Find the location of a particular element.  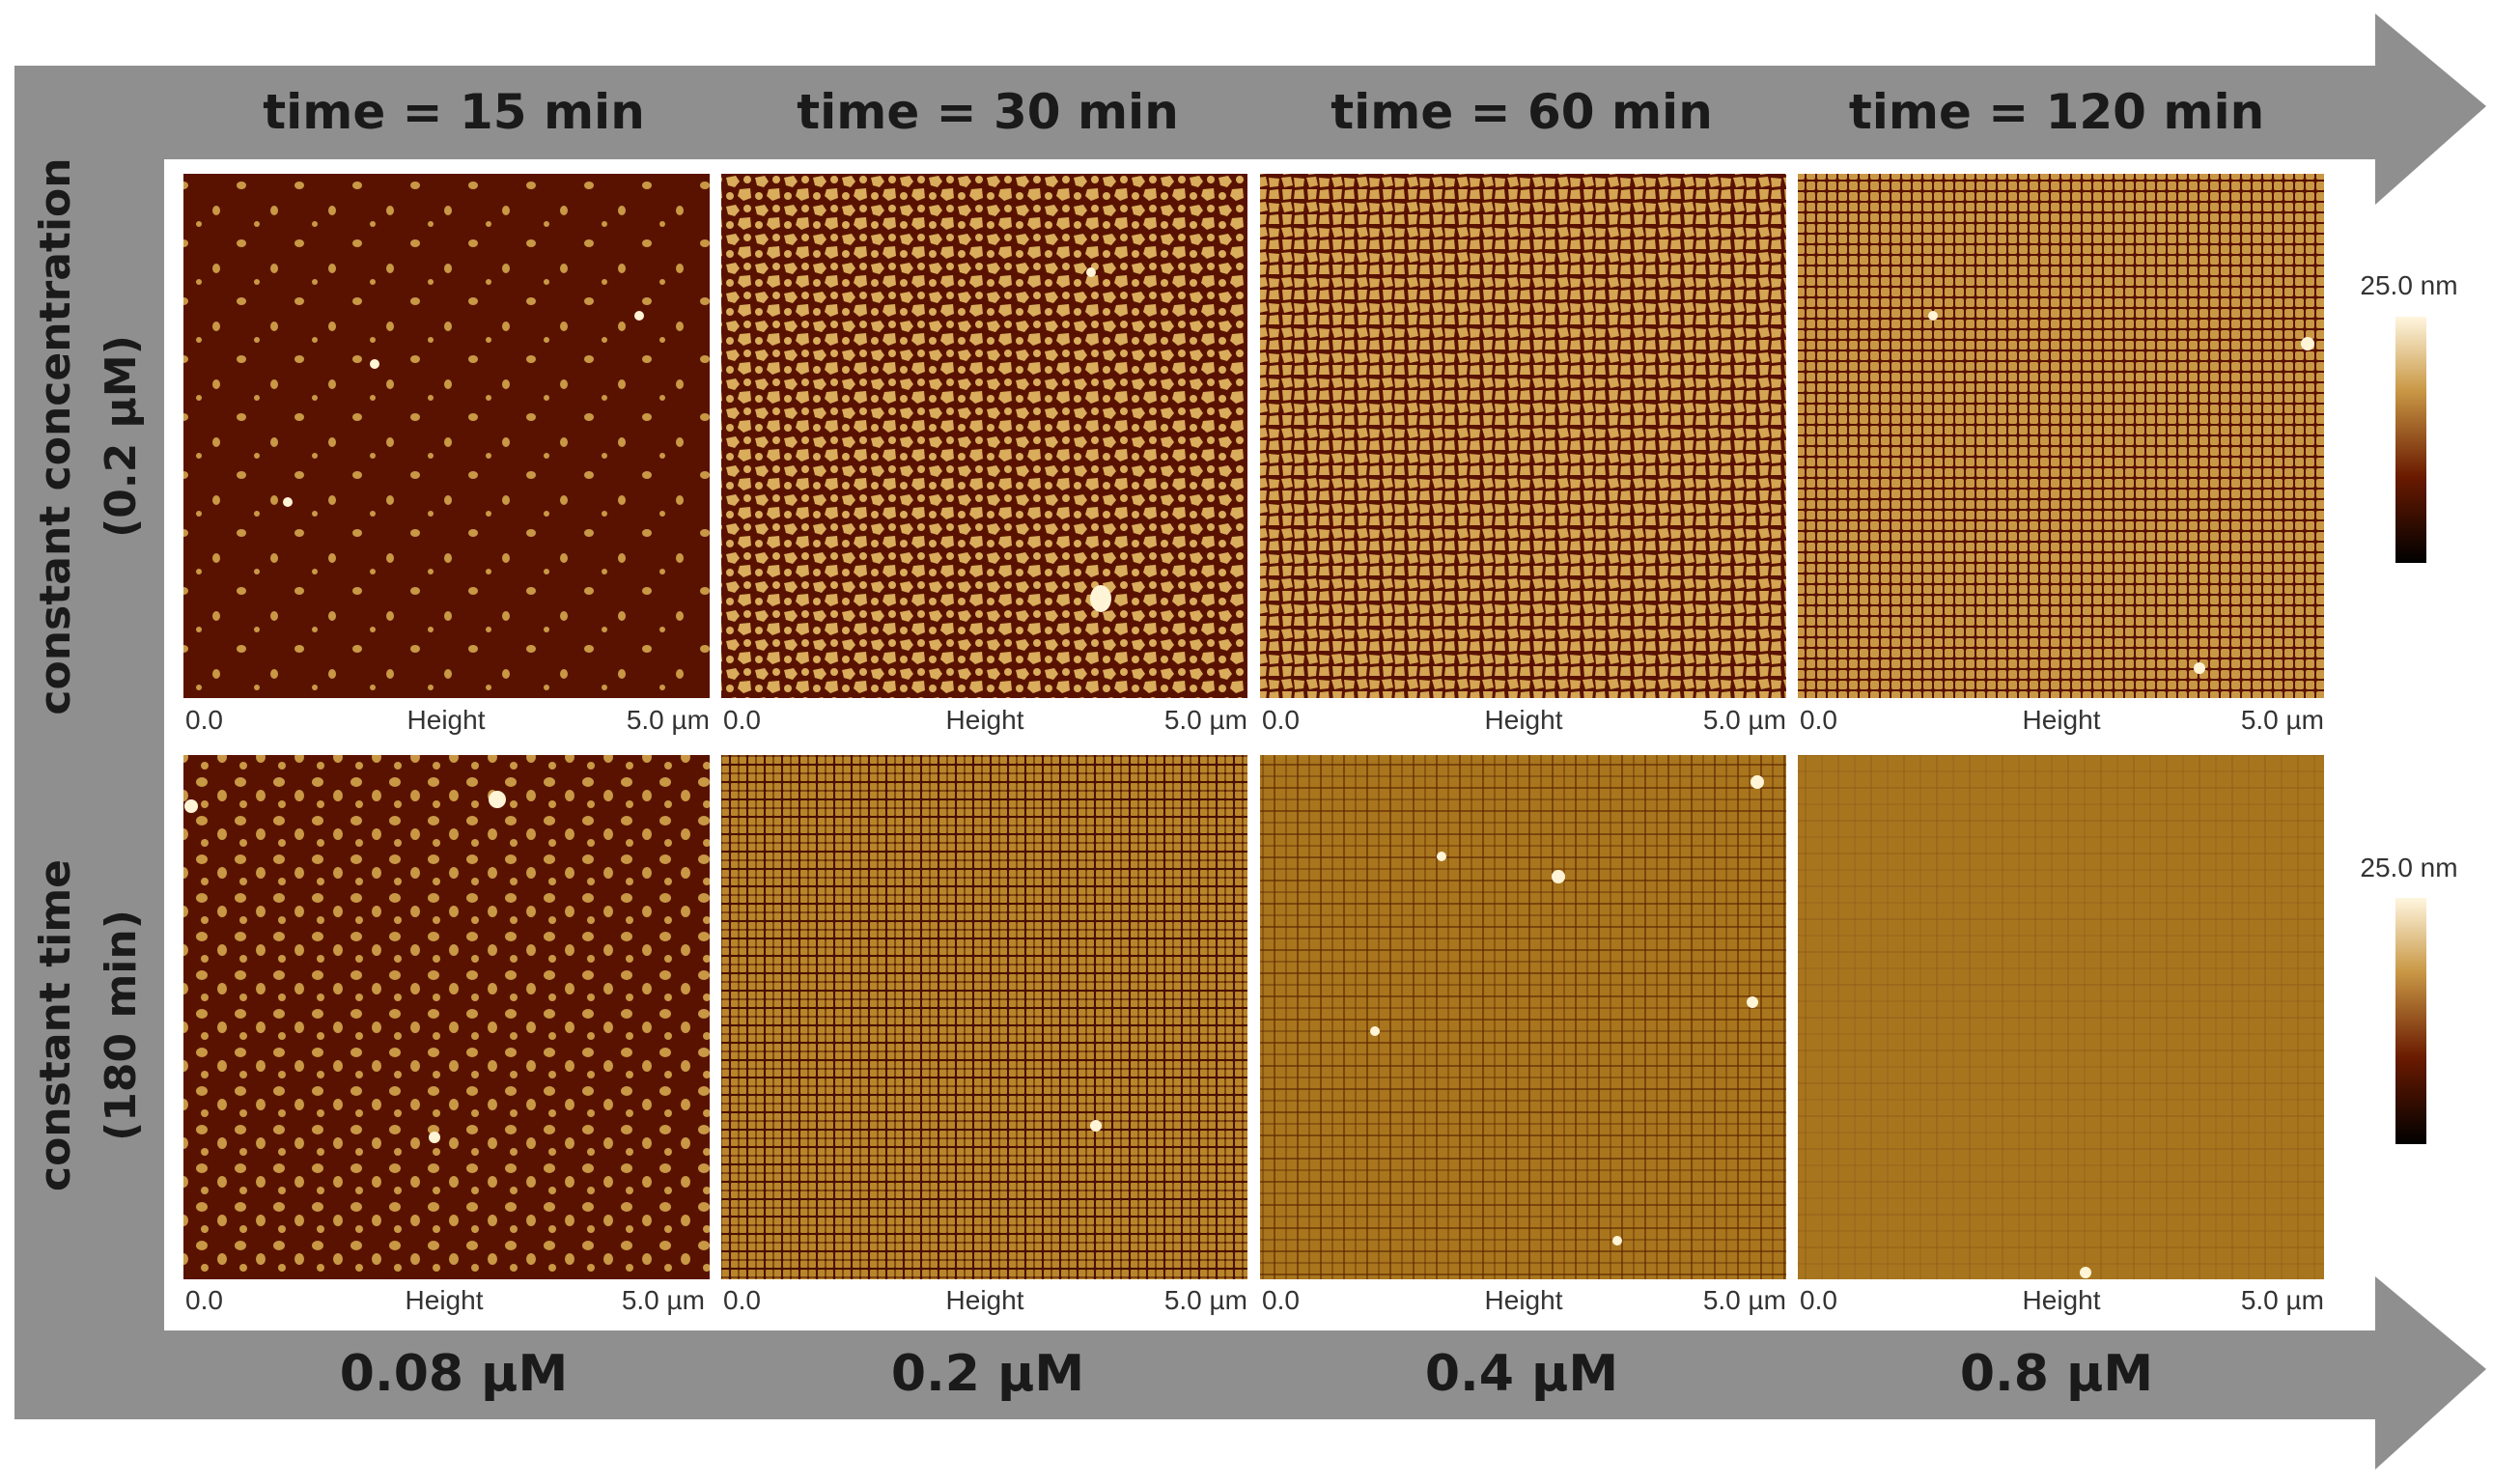

afm-panel-r1c4 is located at coordinates (2061, 436).